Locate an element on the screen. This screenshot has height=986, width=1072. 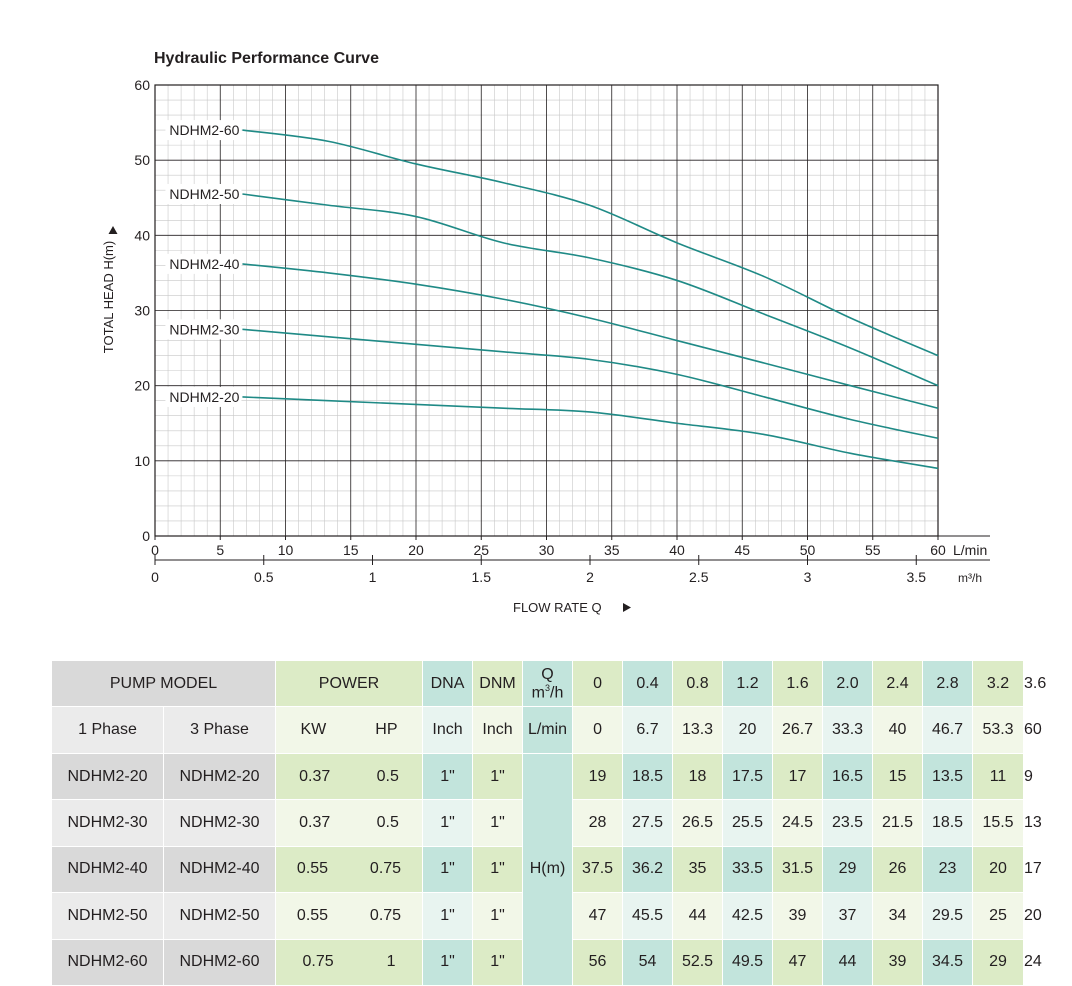
q-lmin-value: 0 is located at coordinates (598, 730).